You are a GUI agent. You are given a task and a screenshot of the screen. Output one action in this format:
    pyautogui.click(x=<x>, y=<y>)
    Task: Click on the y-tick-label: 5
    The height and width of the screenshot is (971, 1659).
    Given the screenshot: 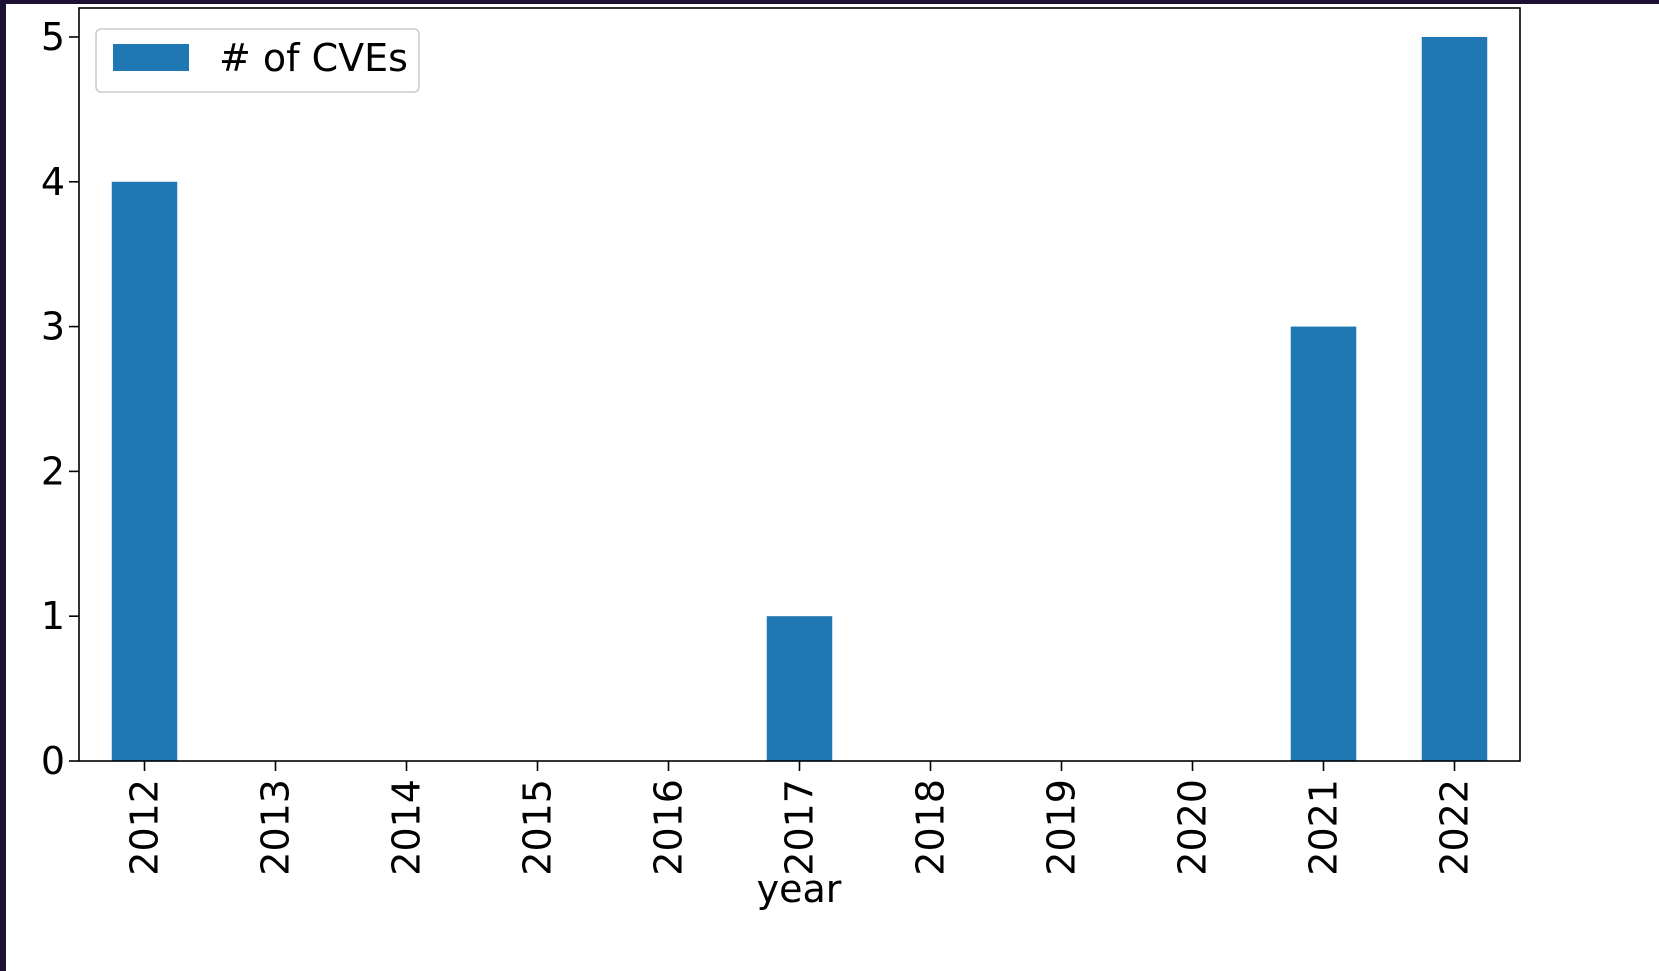 What is the action you would take?
    pyautogui.click(x=53, y=37)
    